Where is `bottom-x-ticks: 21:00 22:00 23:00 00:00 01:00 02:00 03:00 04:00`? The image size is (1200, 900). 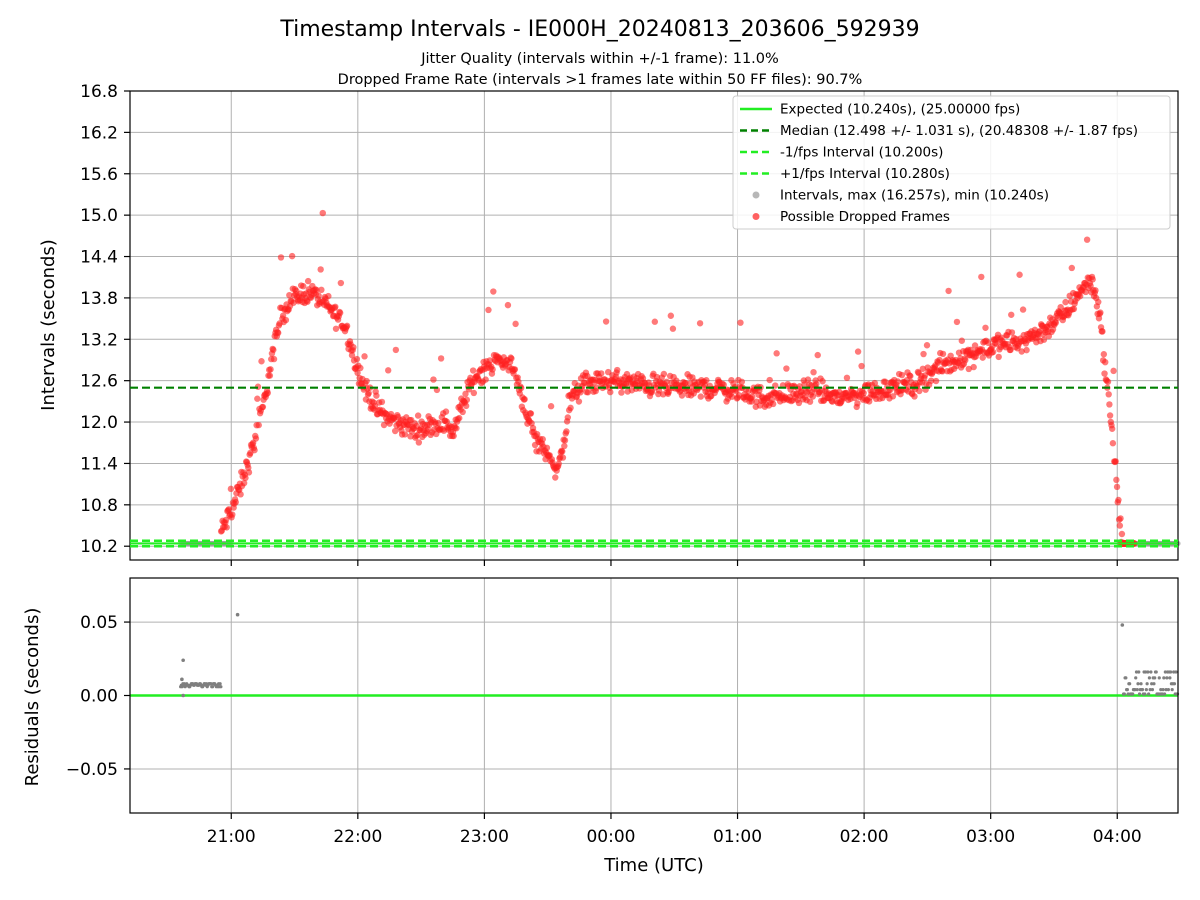 bottom-x-ticks: 21:00 22:00 23:00 00:00 01:00 02:00 03:00 04:00 is located at coordinates (674, 830).